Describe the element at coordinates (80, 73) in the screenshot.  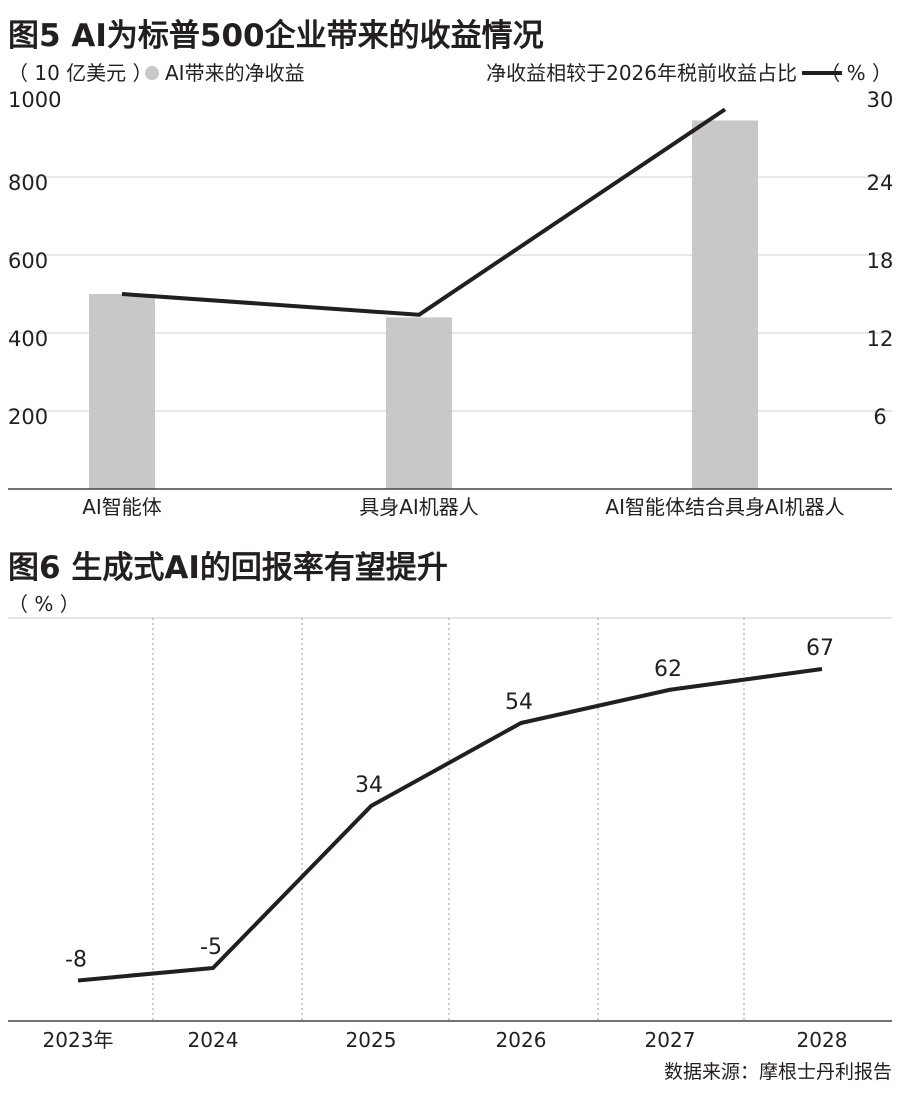
I see `chart1-left-unit: （ 10 亿美元 ）` at that location.